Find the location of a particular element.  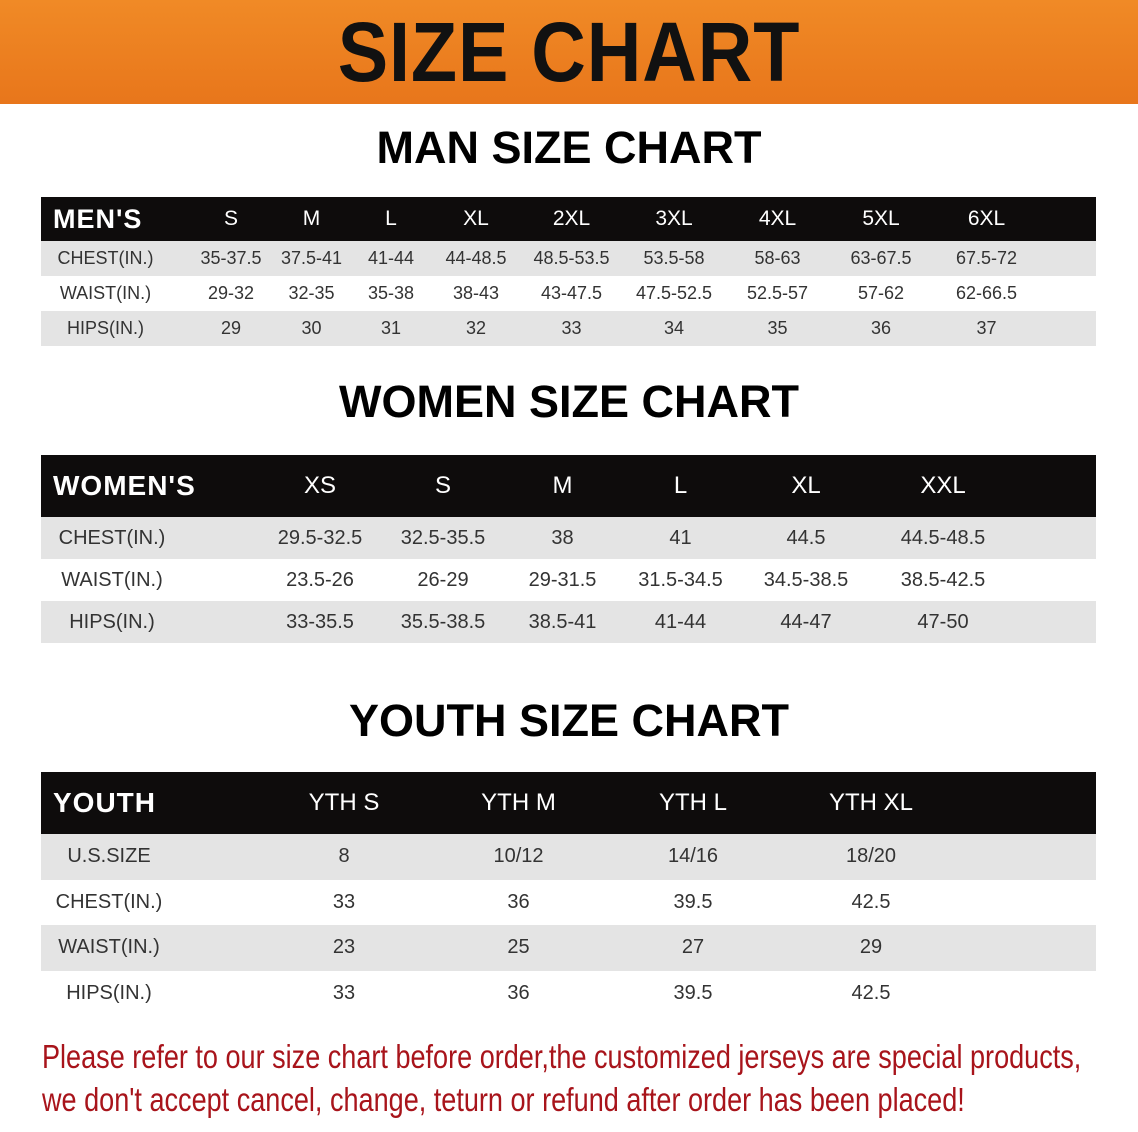

size-header-cell: YTH L is located at coordinates (692, 802).